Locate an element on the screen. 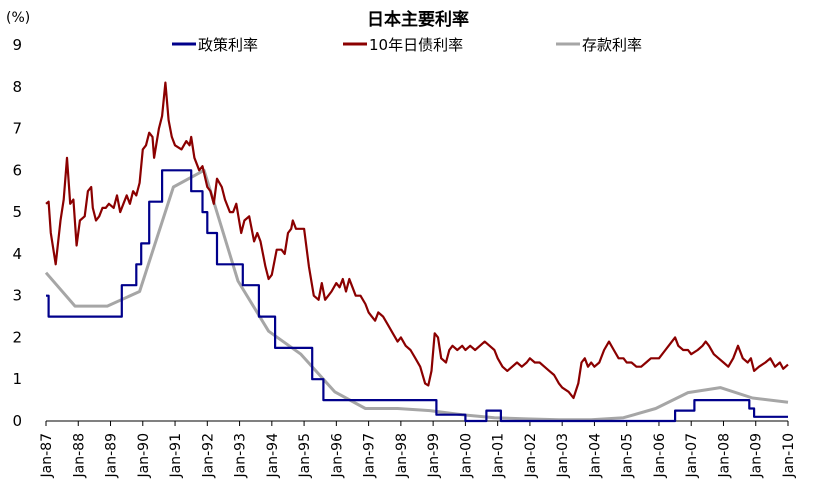 Image resolution: width=815 pixels, height=501 pixels. x-tick-label: Jan-06 is located at coordinates (660, 456).